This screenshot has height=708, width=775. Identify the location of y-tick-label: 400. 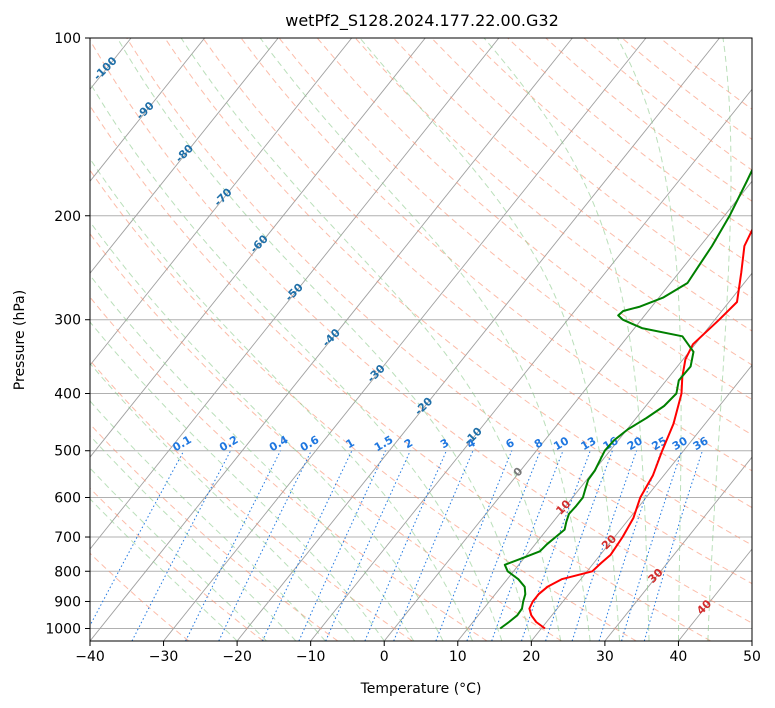
(67, 395).